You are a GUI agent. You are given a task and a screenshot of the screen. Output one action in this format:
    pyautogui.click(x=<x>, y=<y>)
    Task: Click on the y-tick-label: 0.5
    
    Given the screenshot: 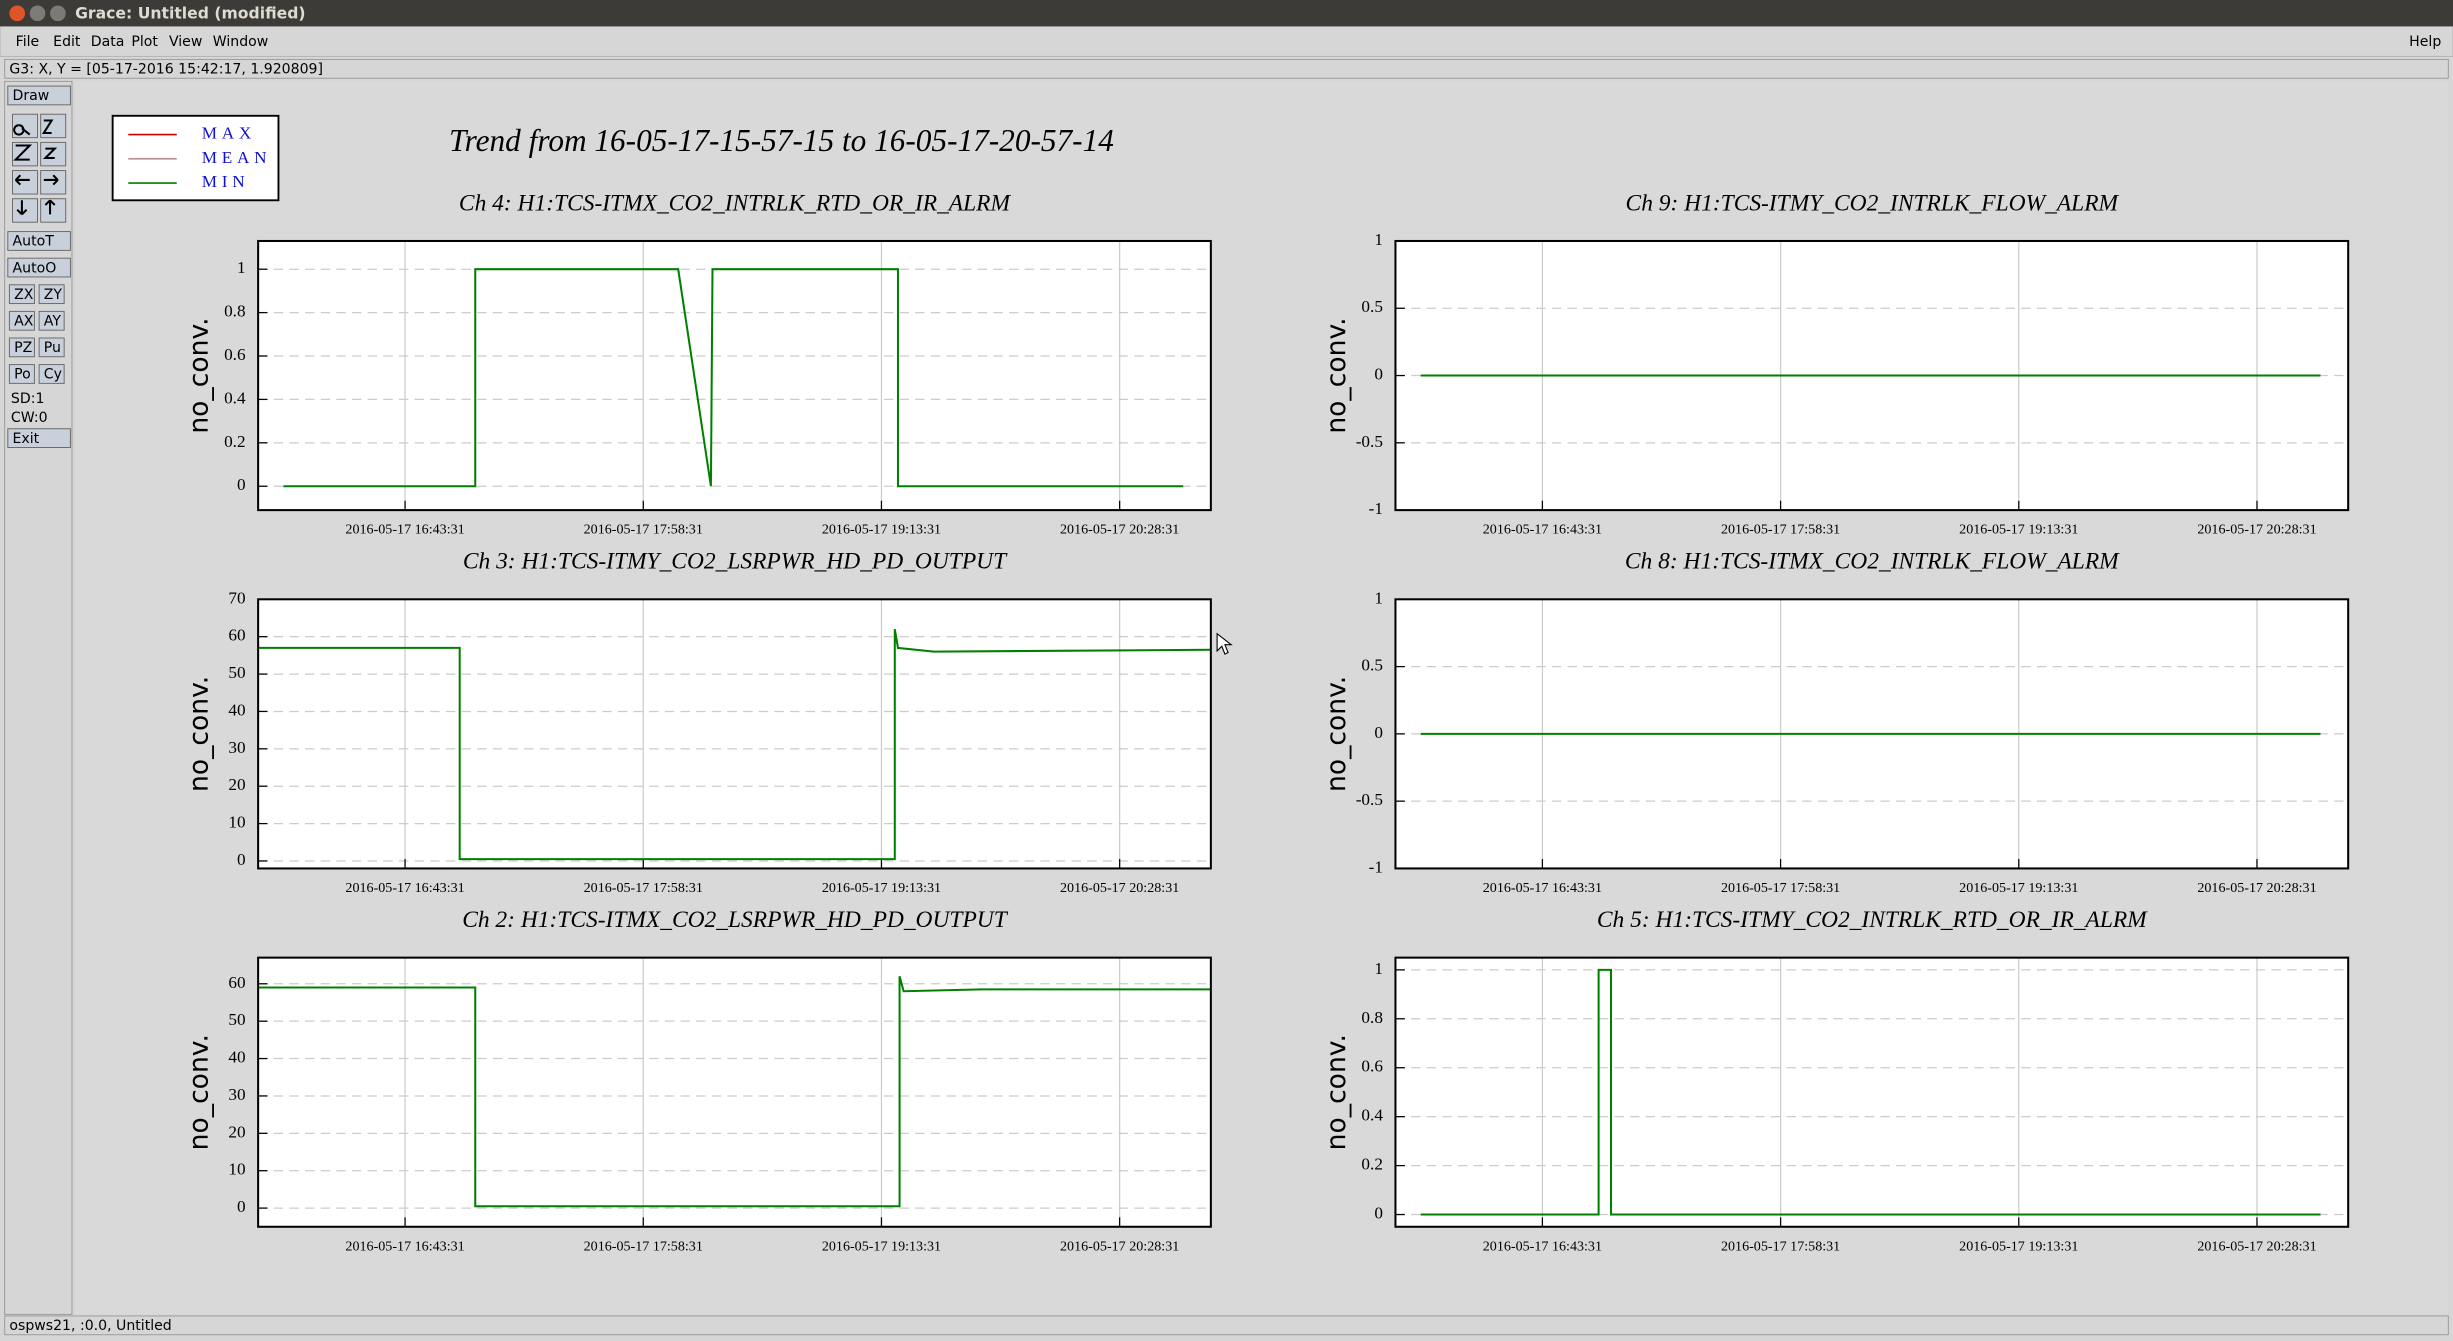 What is the action you would take?
    pyautogui.click(x=1372, y=306)
    